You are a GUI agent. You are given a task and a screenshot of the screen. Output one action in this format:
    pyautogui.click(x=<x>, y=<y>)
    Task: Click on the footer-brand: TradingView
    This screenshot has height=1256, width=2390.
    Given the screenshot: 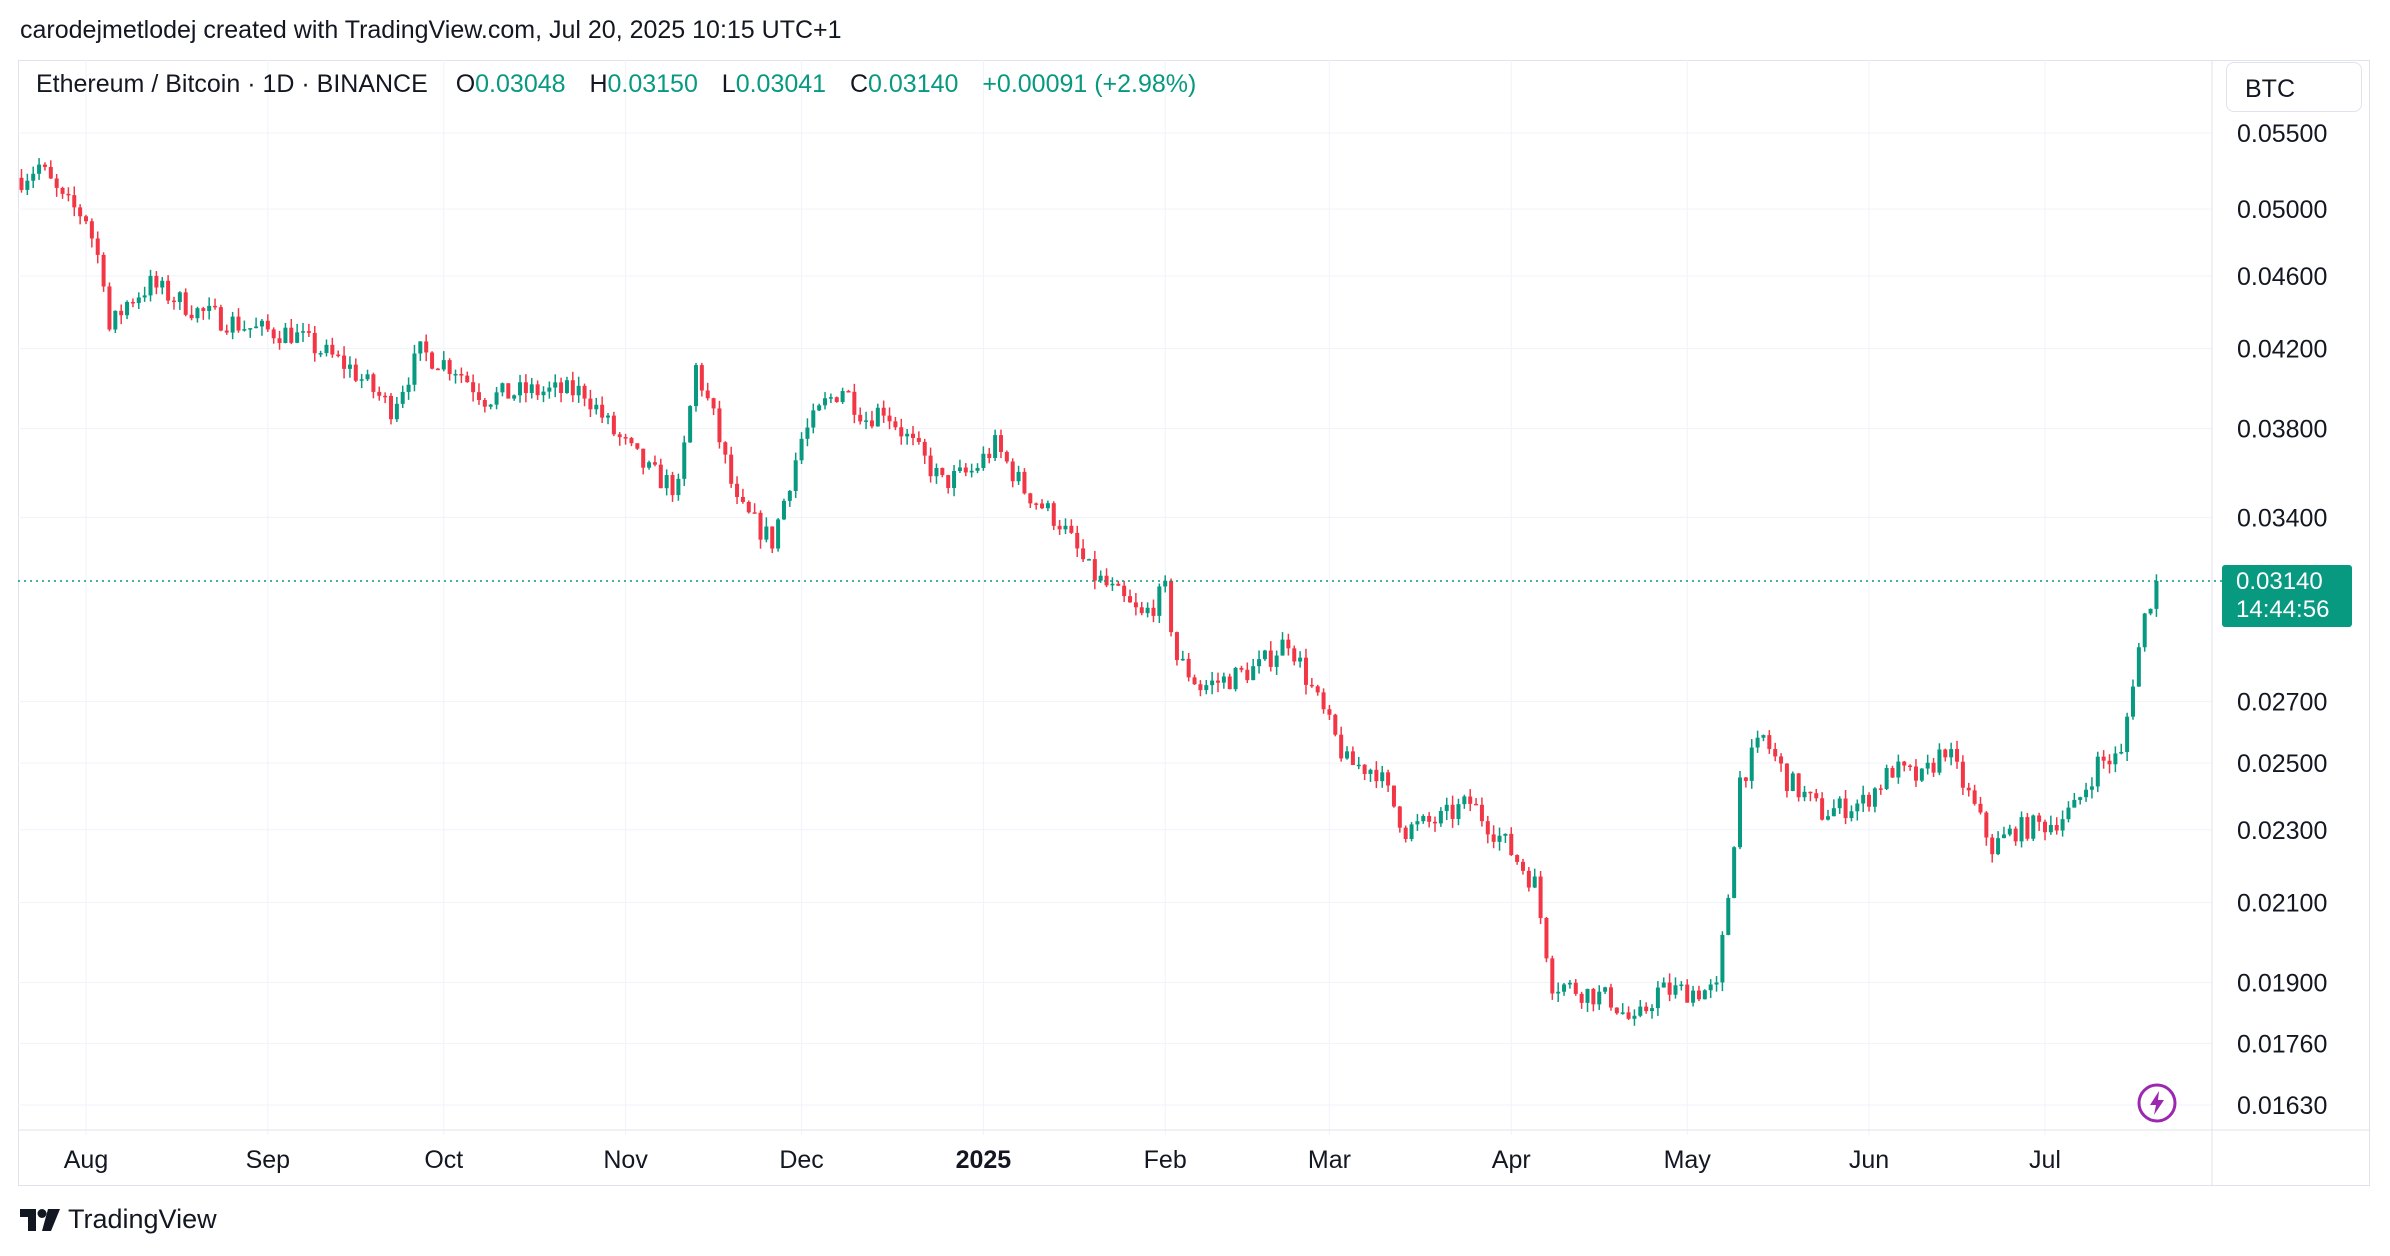 What is the action you would take?
    pyautogui.click(x=118, y=1219)
    